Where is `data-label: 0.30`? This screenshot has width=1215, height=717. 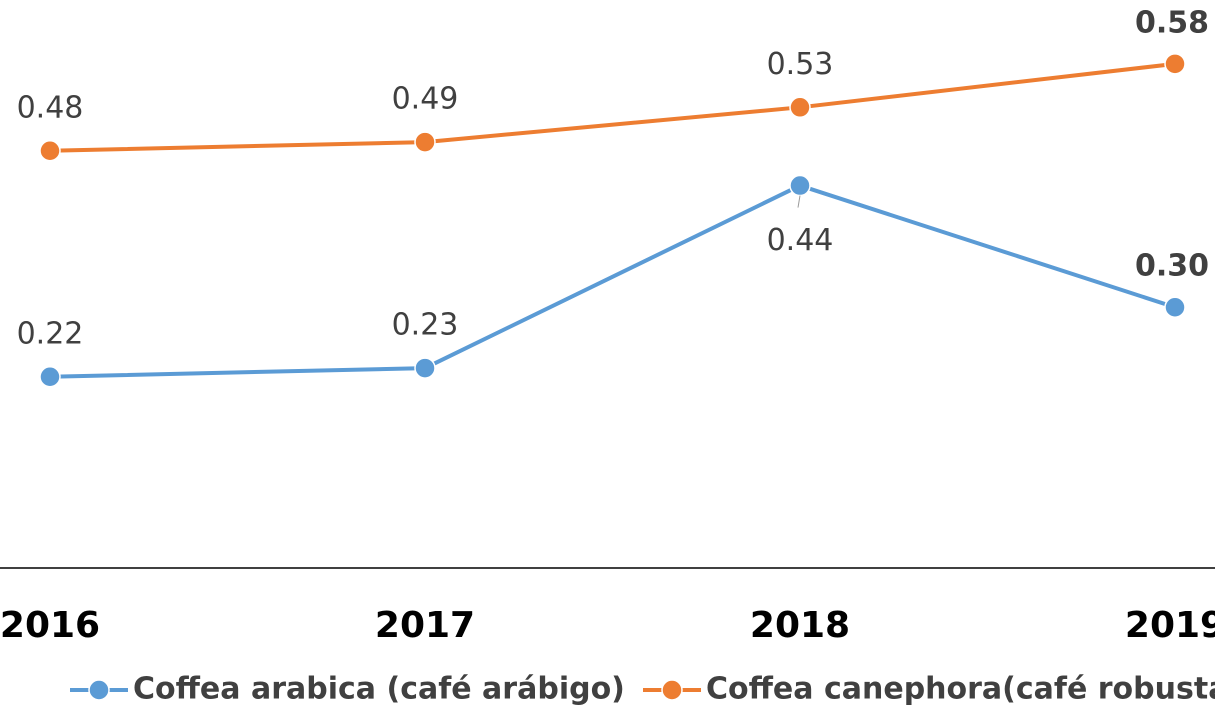 data-label: 0.30 is located at coordinates (1172, 266).